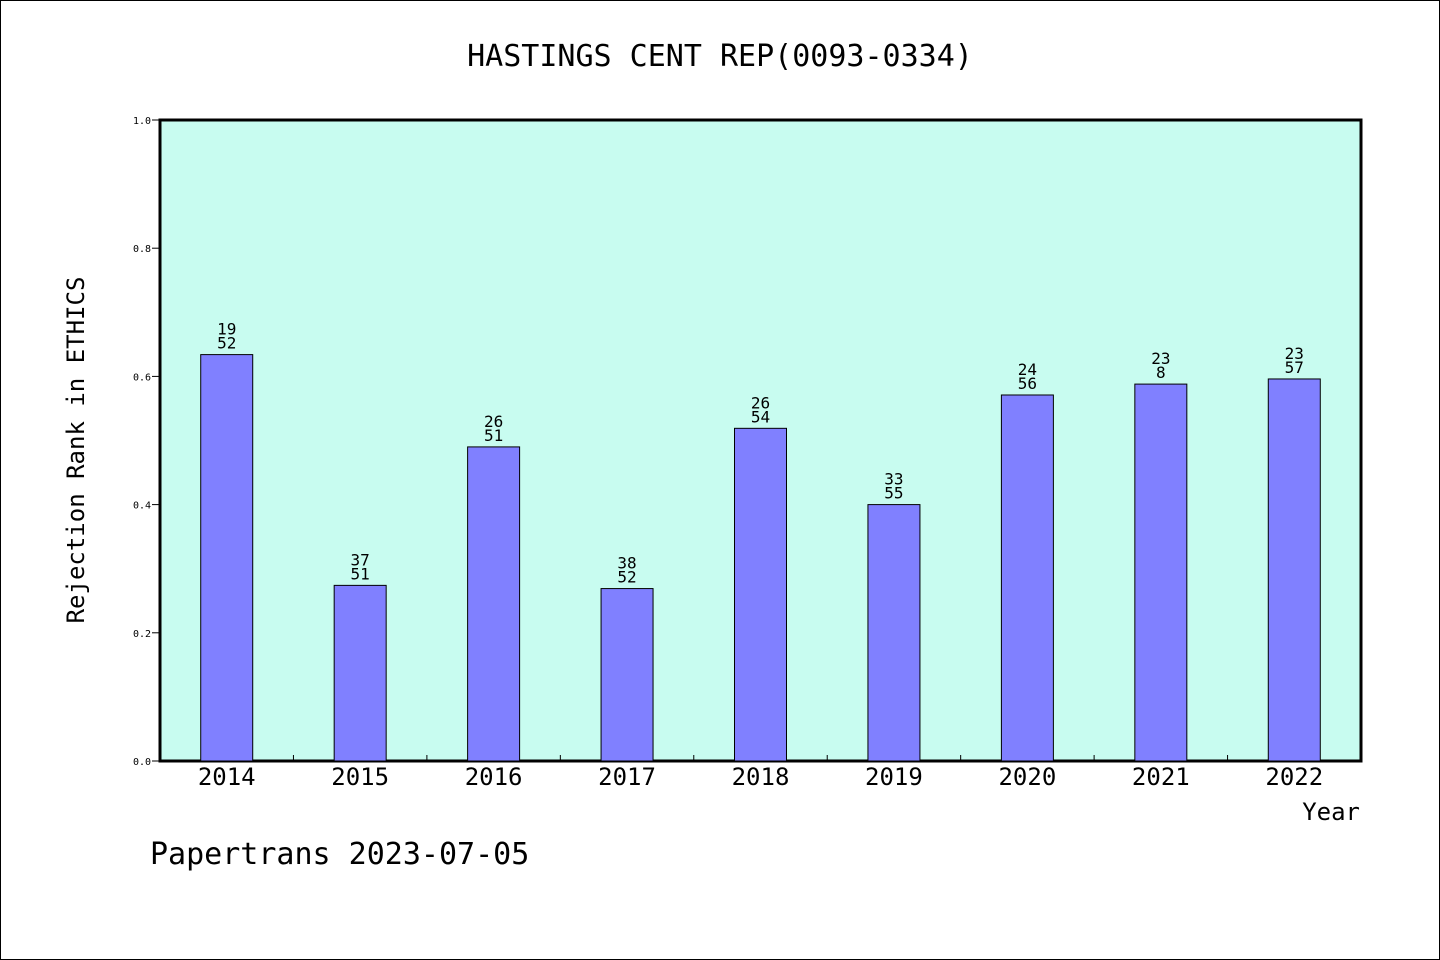 This screenshot has height=960, width=1440. I want to click on bar-2021, so click(1161, 572).